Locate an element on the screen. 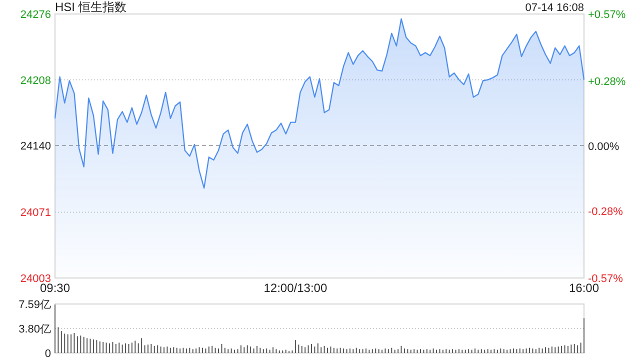  y-tick-label: 24140 is located at coordinates (35, 146).